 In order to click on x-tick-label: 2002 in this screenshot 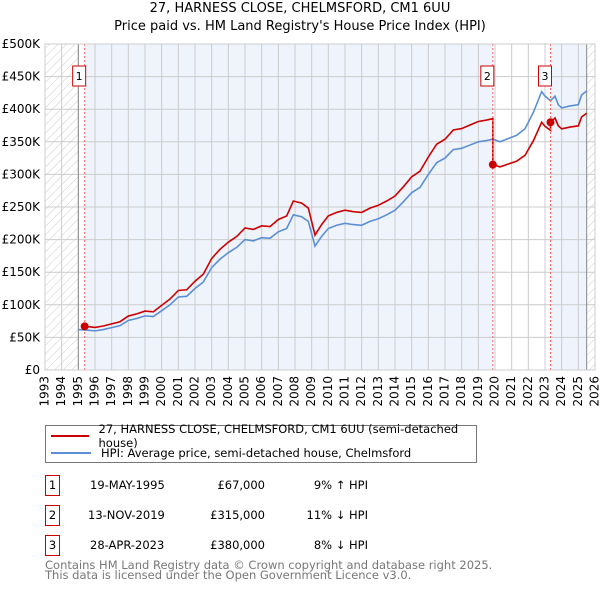, I will do `click(195, 391)`.